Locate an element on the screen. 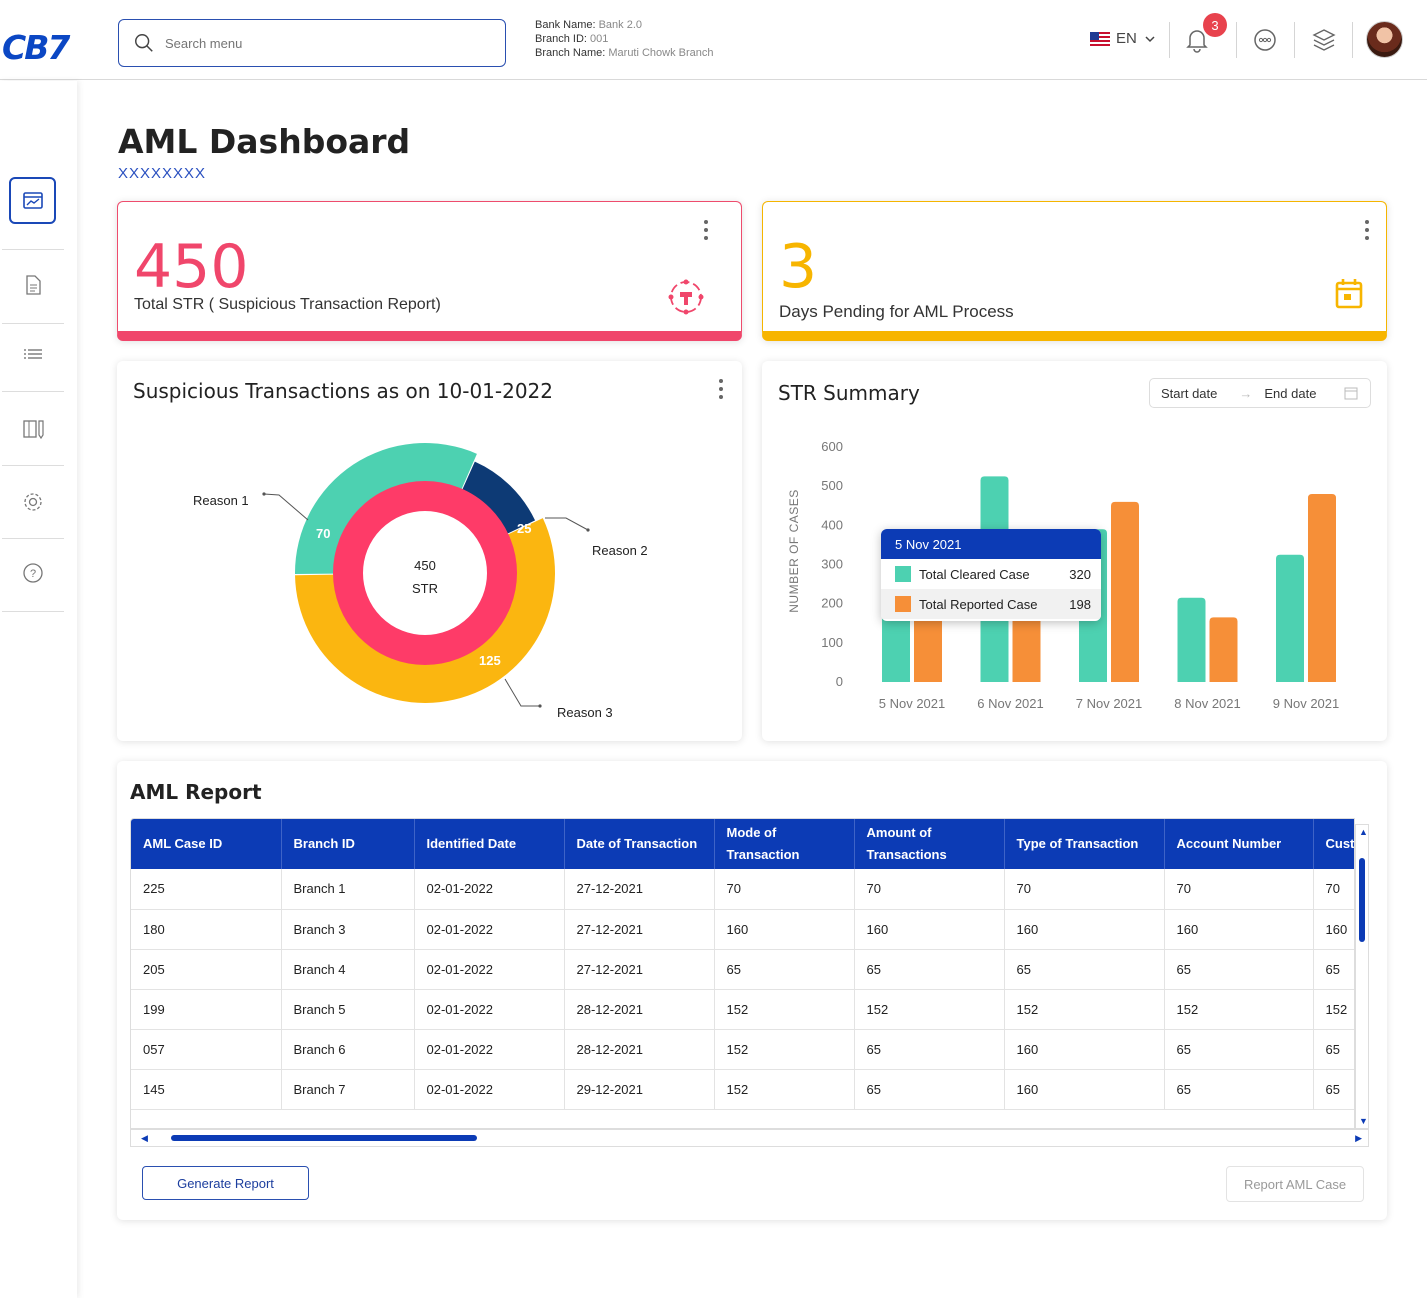 This screenshot has width=1427, height=1298. date-range-picker: Start date → End date is located at coordinates (1260, 393).